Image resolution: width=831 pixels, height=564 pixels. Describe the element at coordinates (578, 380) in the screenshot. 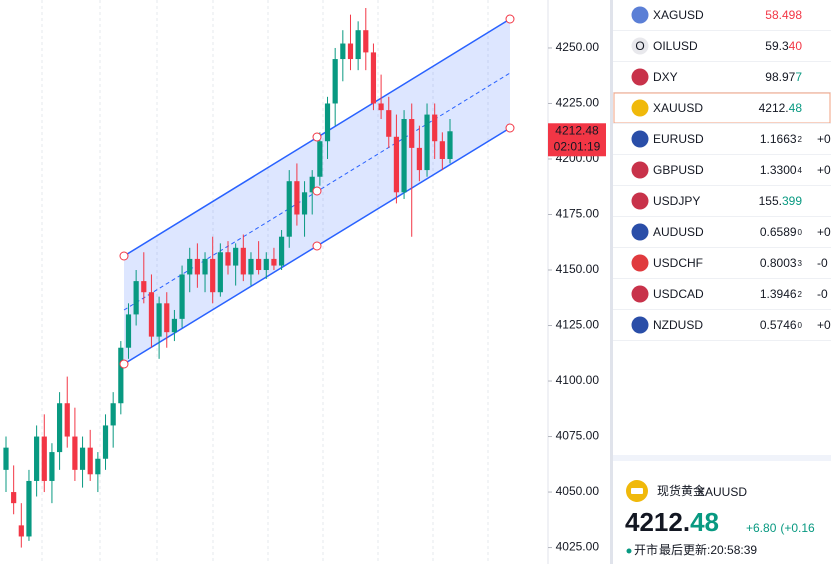

I see `y-tick-label: 4100.00` at that location.